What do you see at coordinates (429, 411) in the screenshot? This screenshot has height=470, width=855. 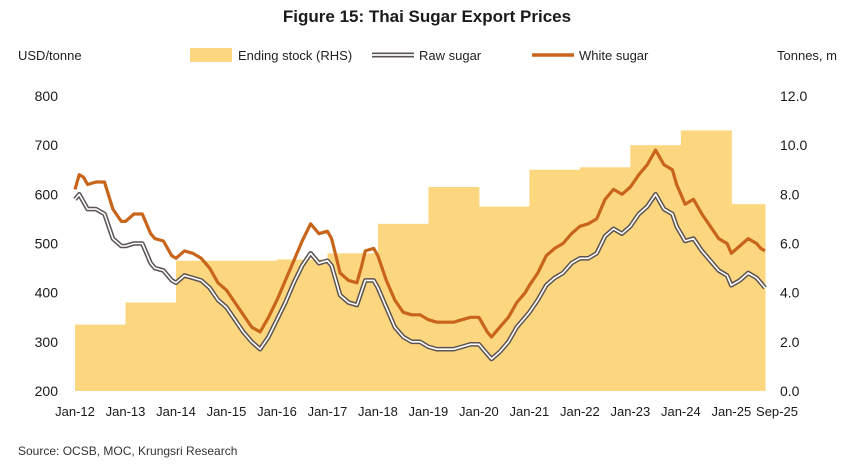 I see `x-tick-Jan-19: Jan-19` at bounding box center [429, 411].